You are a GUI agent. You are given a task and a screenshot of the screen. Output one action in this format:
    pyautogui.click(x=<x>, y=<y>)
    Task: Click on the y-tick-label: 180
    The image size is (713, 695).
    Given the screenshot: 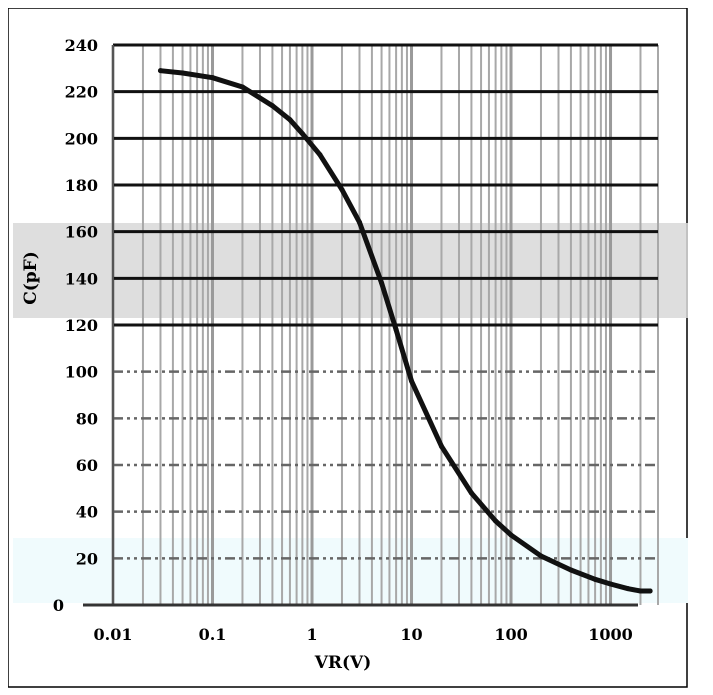 What is the action you would take?
    pyautogui.click(x=81, y=185)
    